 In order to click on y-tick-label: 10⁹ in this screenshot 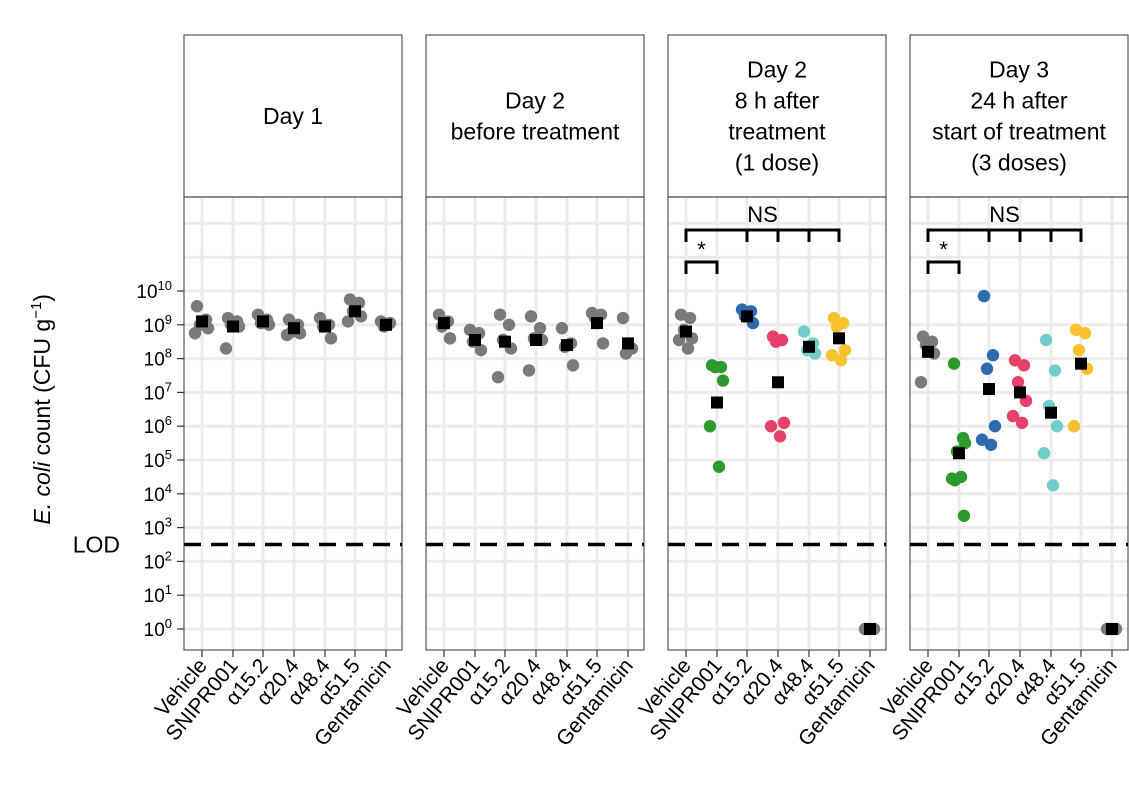, I will do `click(158, 324)`.